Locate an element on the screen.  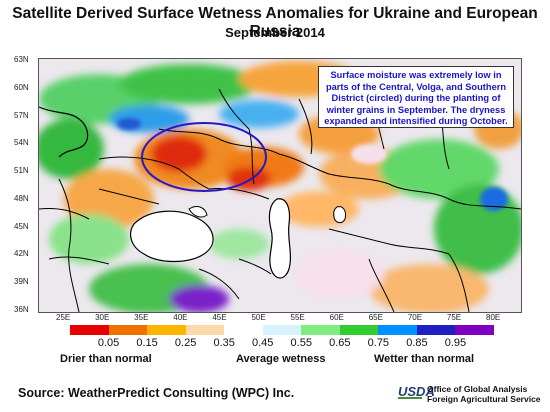
latitude-label: 60N is located at coordinates (21, 87).